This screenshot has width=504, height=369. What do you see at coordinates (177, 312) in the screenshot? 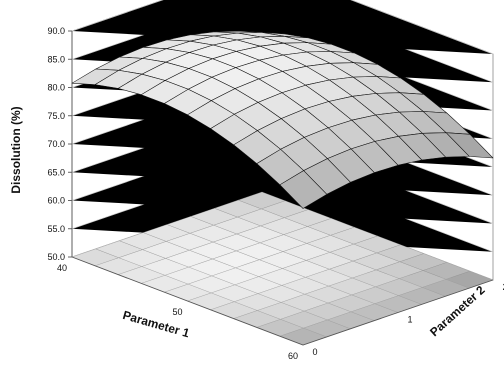
I see `x1-tick-label: 50` at bounding box center [177, 312].